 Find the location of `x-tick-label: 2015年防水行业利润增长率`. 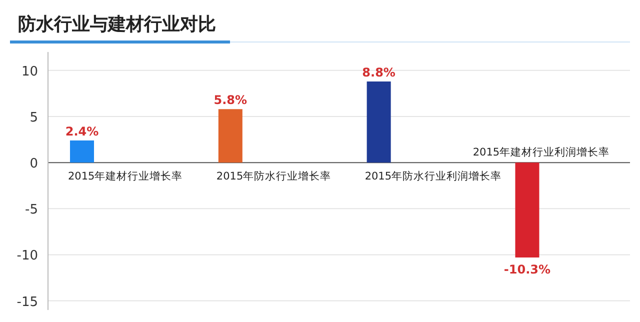

x-tick-label: 2015年防水行业利润增长率 is located at coordinates (433, 176).